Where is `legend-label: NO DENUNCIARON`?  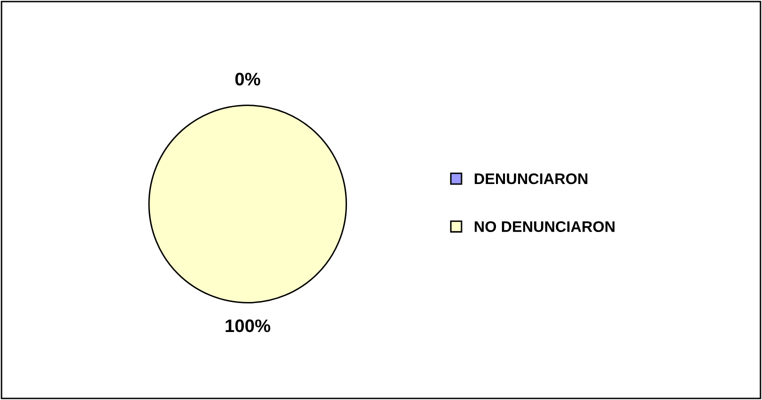 legend-label: NO DENUNCIARON is located at coordinates (544, 226).